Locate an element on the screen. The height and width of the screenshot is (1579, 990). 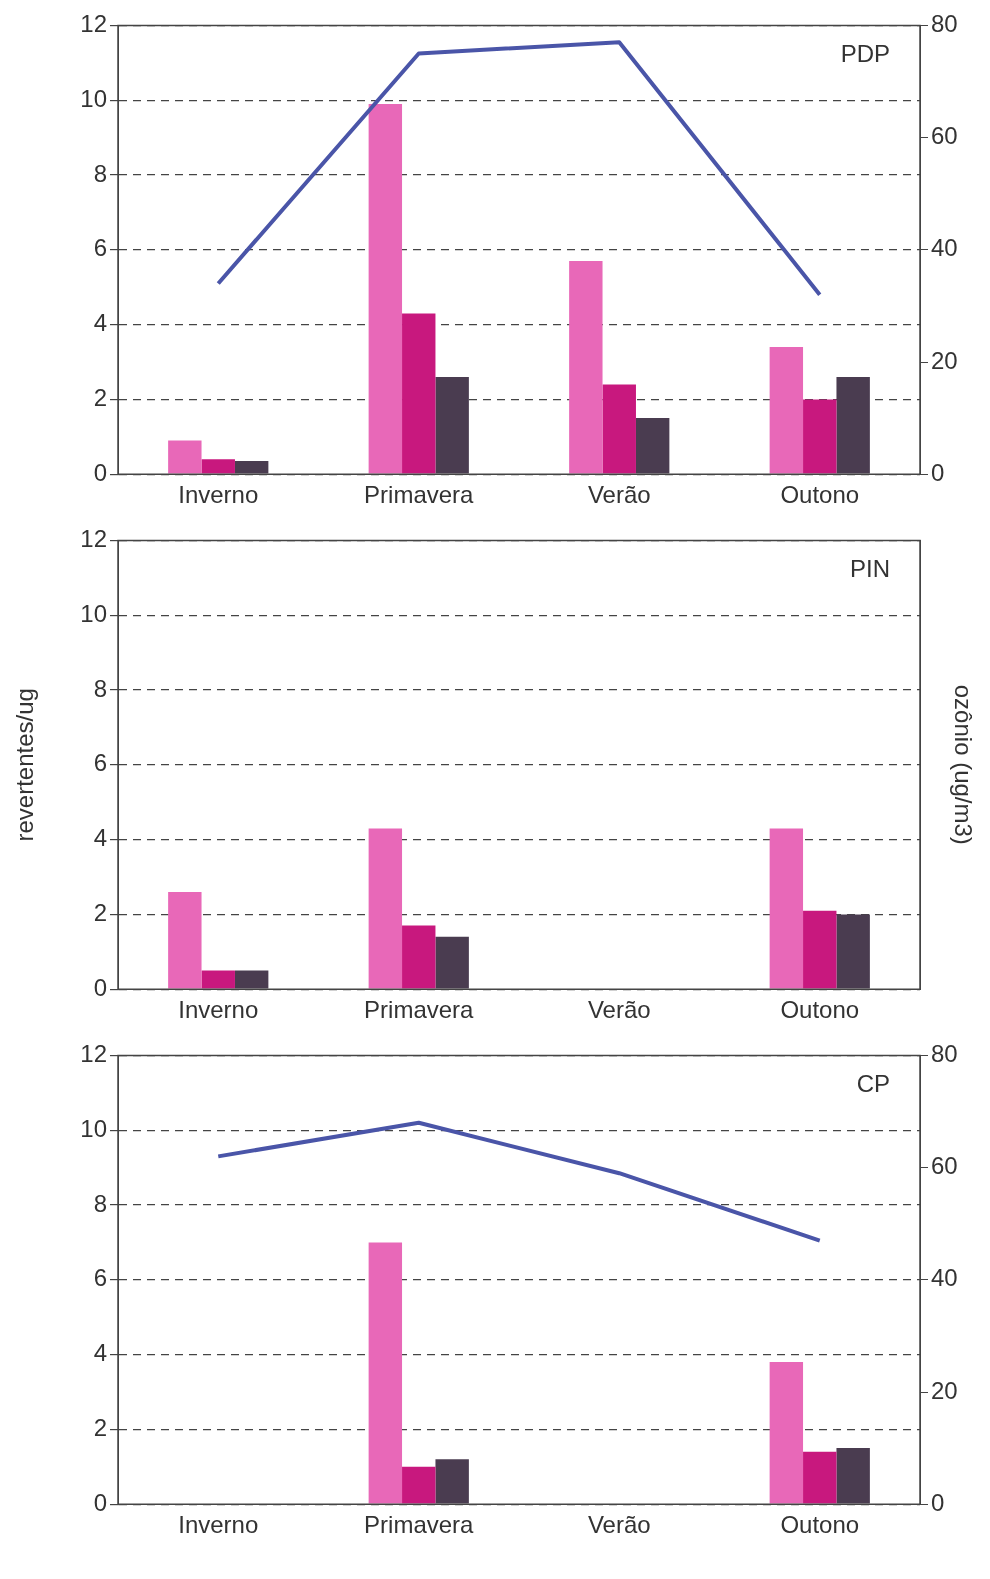
y2-axis-title: ozônio (ug/m3) is located at coordinates (963, 764).